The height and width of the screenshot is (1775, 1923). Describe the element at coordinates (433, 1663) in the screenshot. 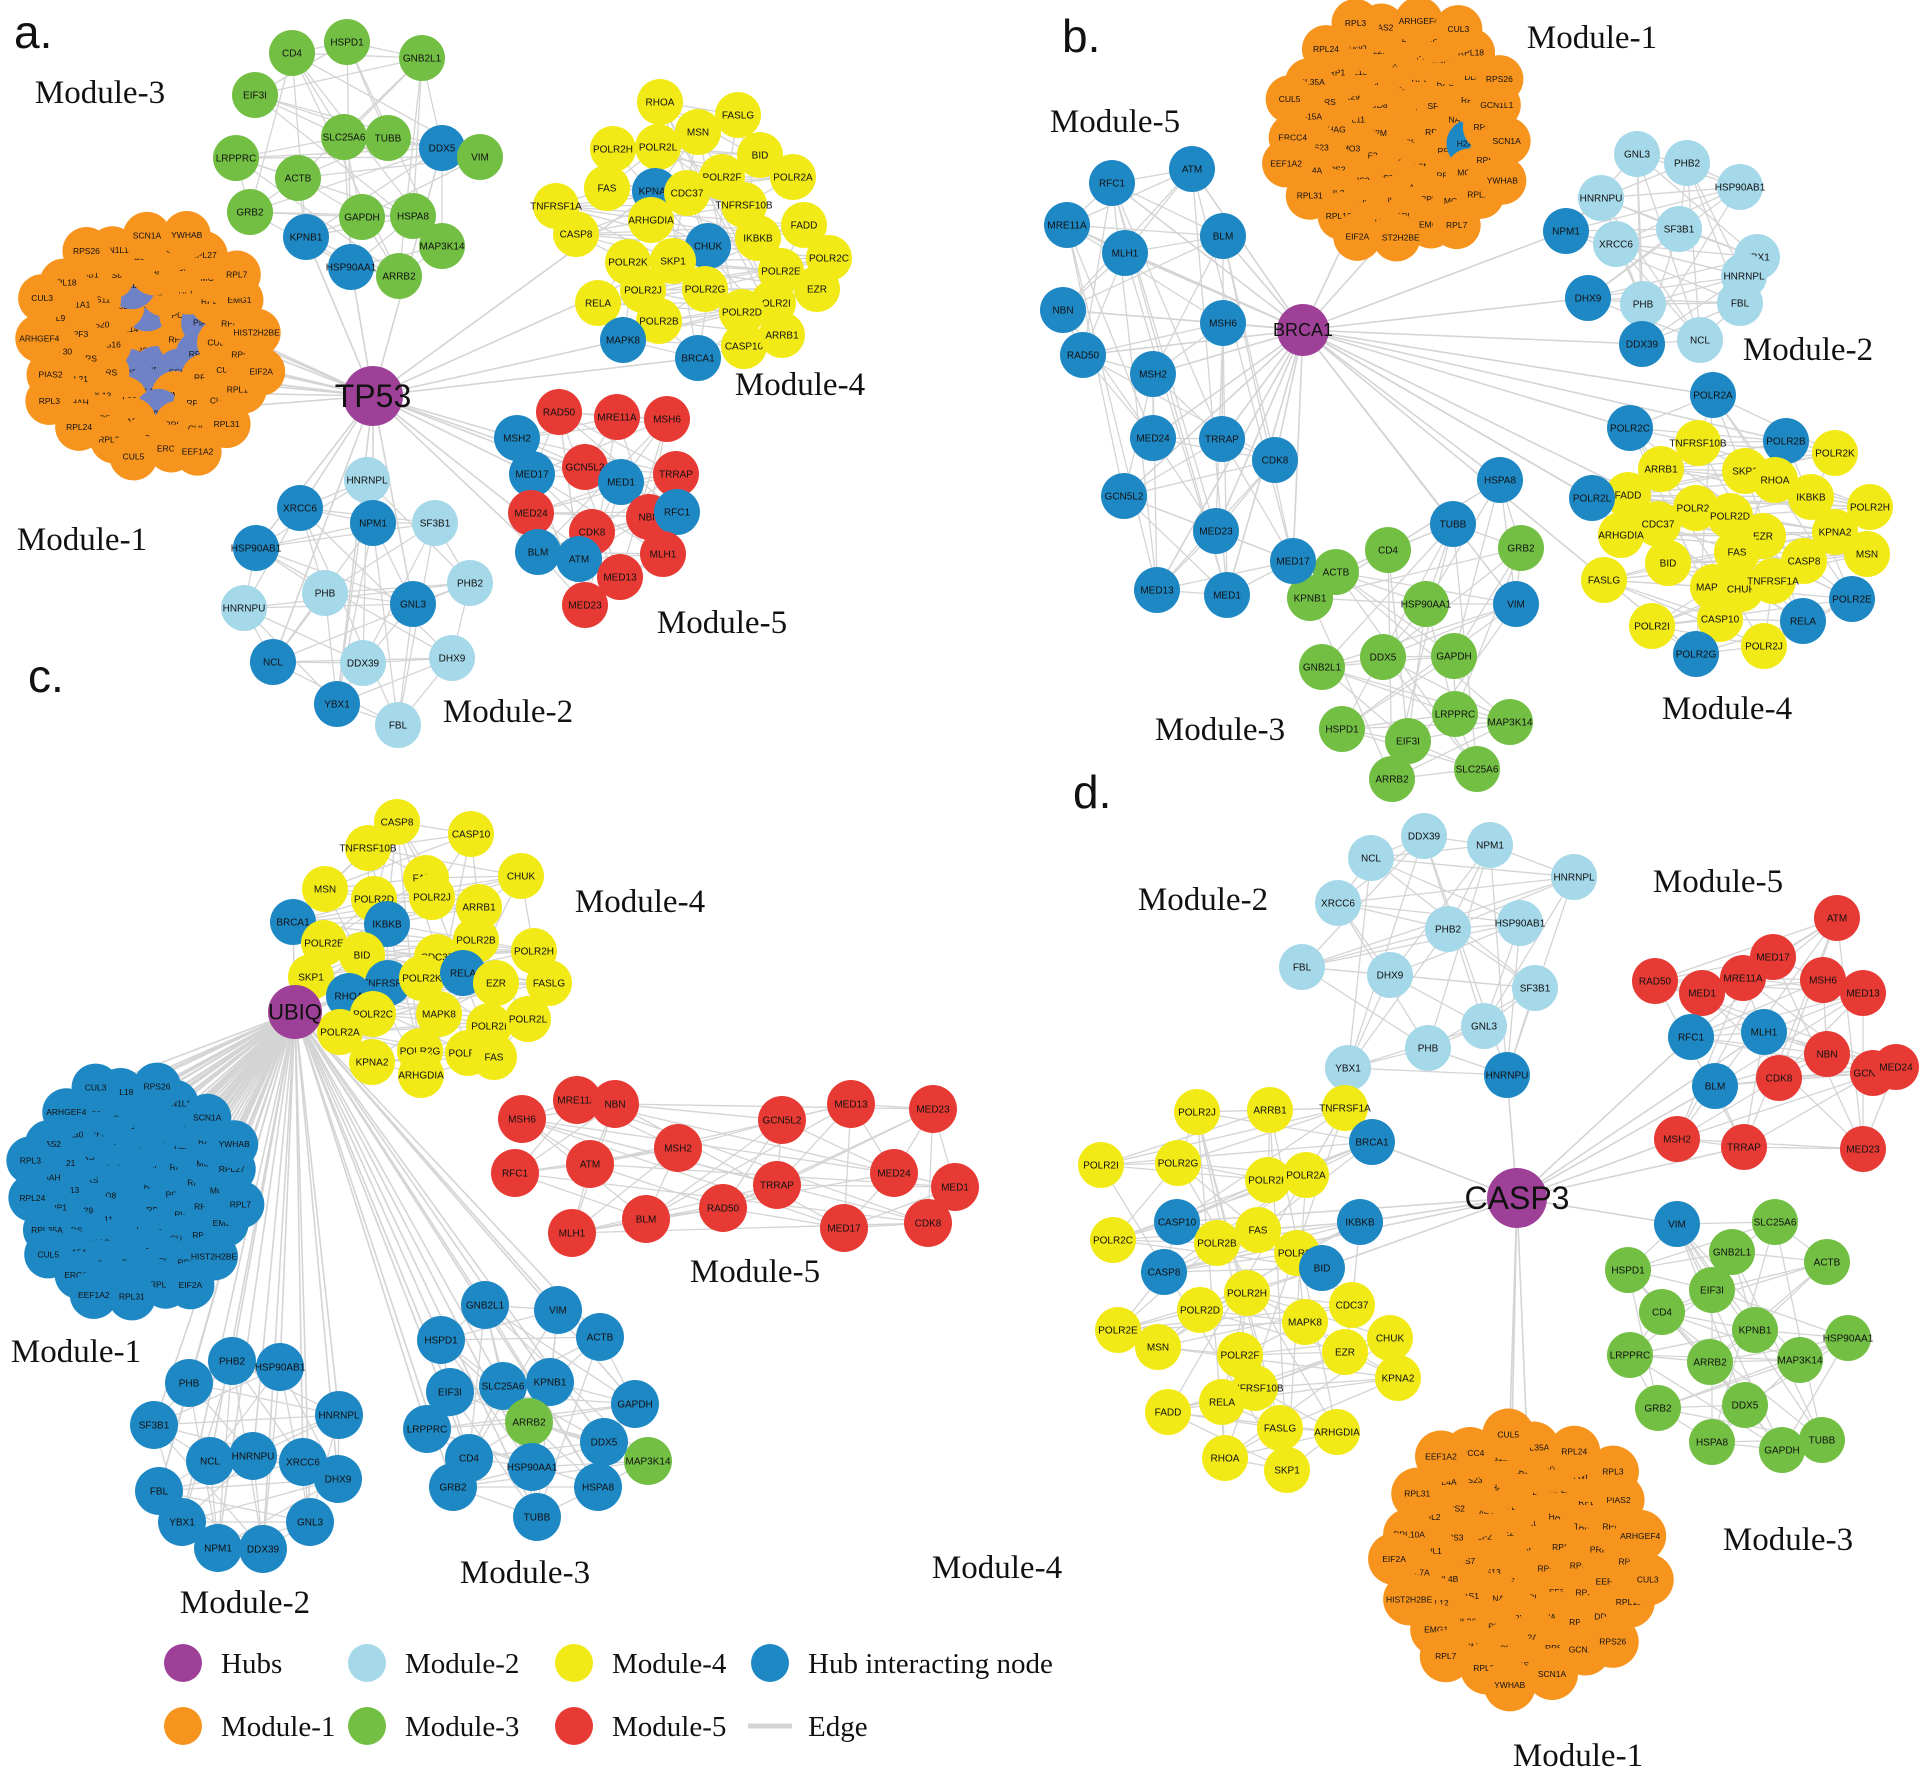

I see `legend-item: Module-2` at that location.